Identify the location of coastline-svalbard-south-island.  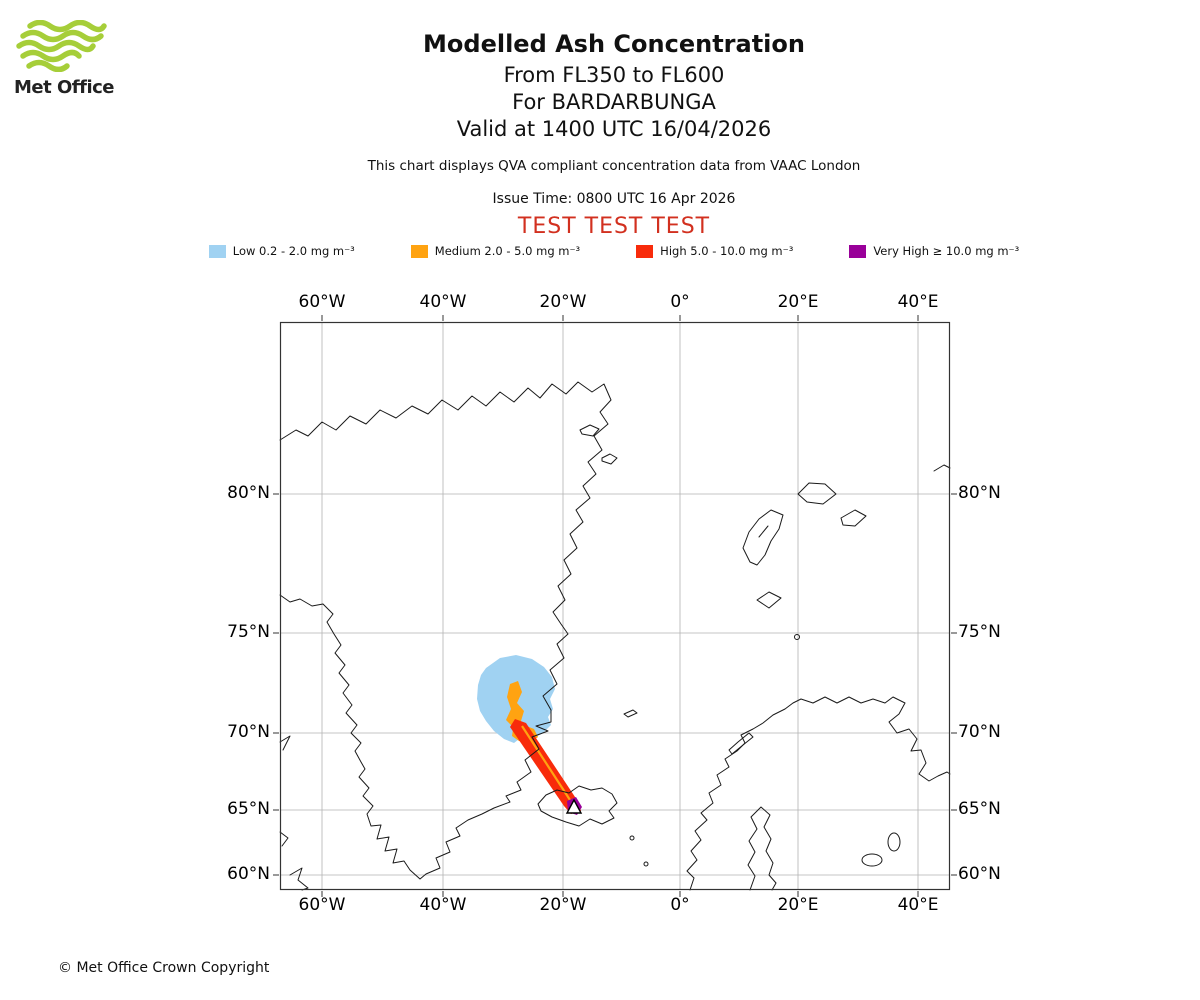
(769, 600).